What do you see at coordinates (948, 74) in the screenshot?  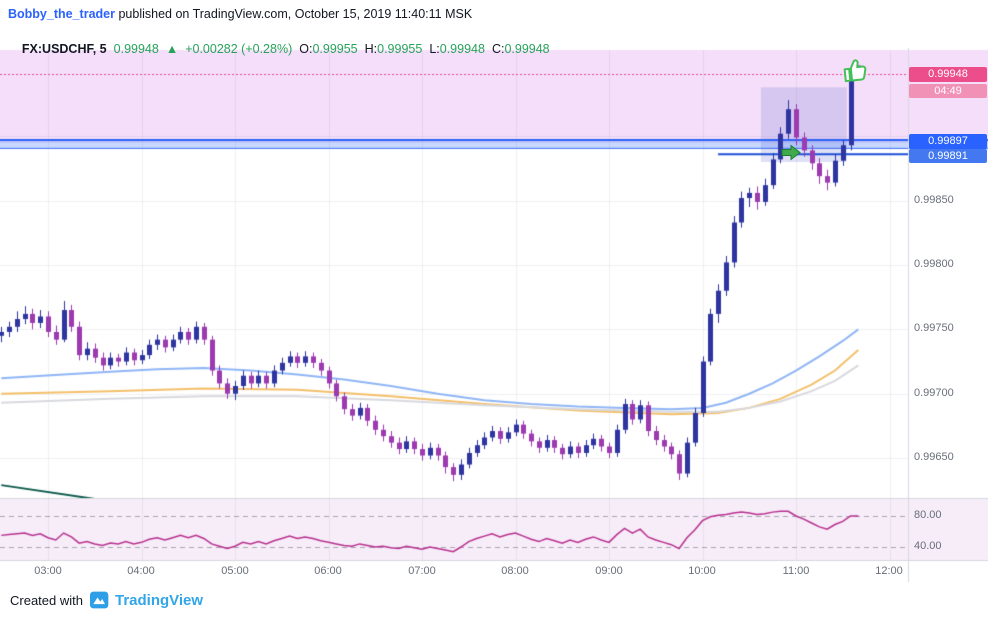 I see `last-price-chip: 0.99948` at bounding box center [948, 74].